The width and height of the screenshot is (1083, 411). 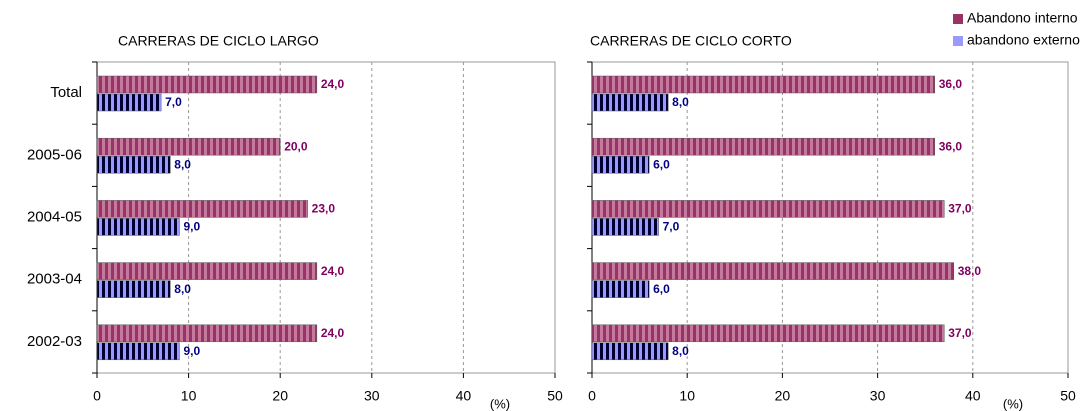 I want to click on value-label: 23,0, so click(x=324, y=209).